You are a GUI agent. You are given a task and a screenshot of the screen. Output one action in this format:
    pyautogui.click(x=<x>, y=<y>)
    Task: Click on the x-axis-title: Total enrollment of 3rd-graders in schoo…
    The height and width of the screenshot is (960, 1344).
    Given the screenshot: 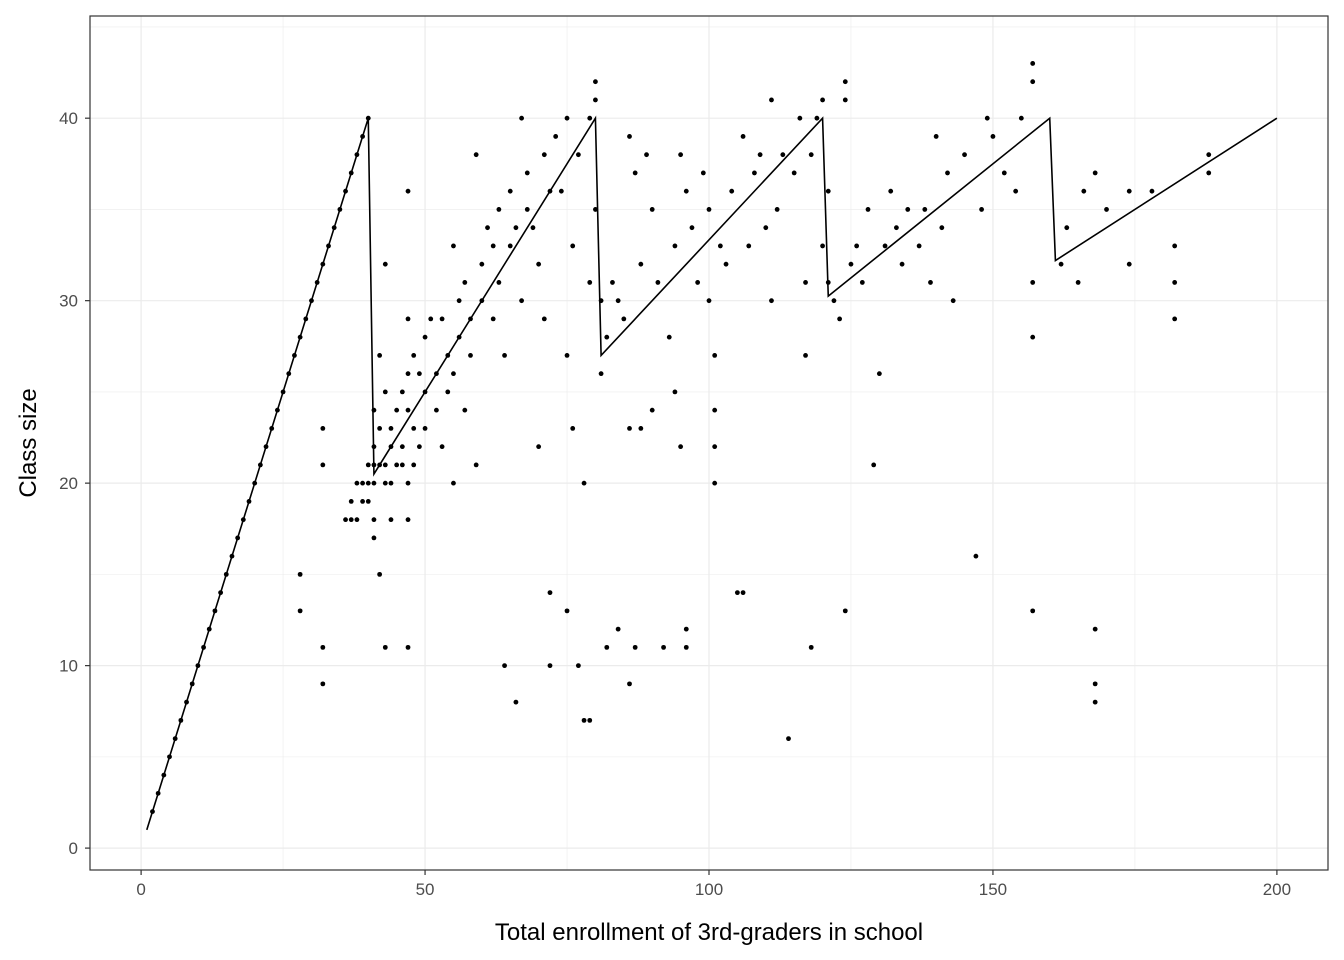 What is the action you would take?
    pyautogui.click(x=709, y=932)
    